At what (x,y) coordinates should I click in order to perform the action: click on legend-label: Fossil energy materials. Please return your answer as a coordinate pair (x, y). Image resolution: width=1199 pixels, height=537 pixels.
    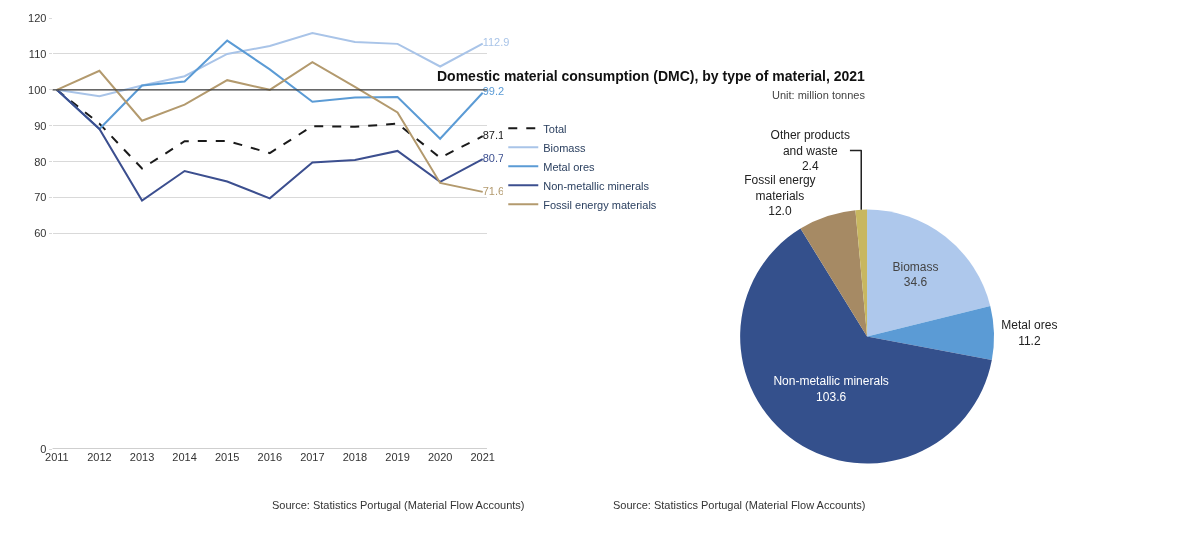
    Looking at the image, I should click on (600, 204).